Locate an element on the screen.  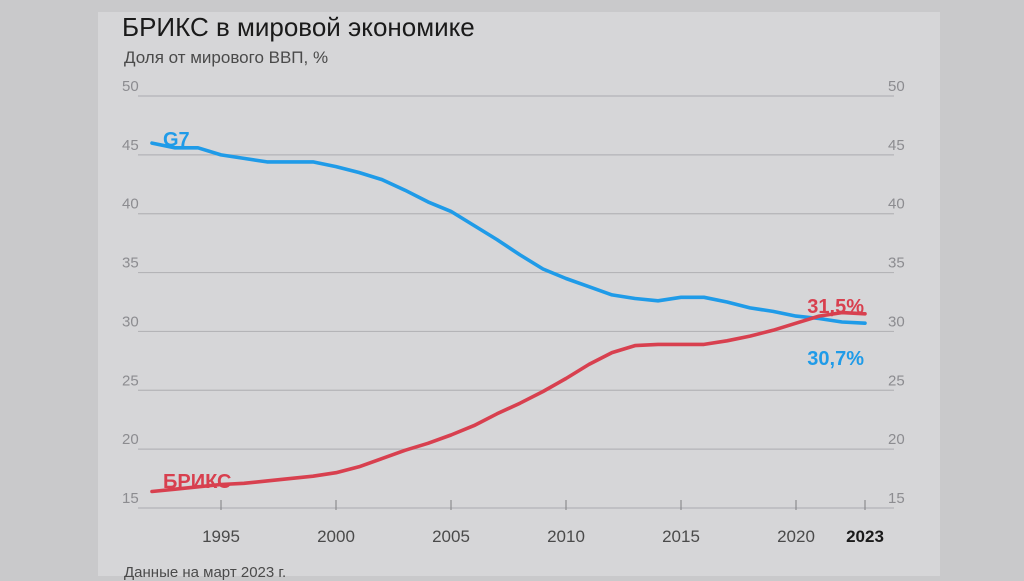
footer-note: Данные на март 2023 г. is located at coordinates (205, 572).